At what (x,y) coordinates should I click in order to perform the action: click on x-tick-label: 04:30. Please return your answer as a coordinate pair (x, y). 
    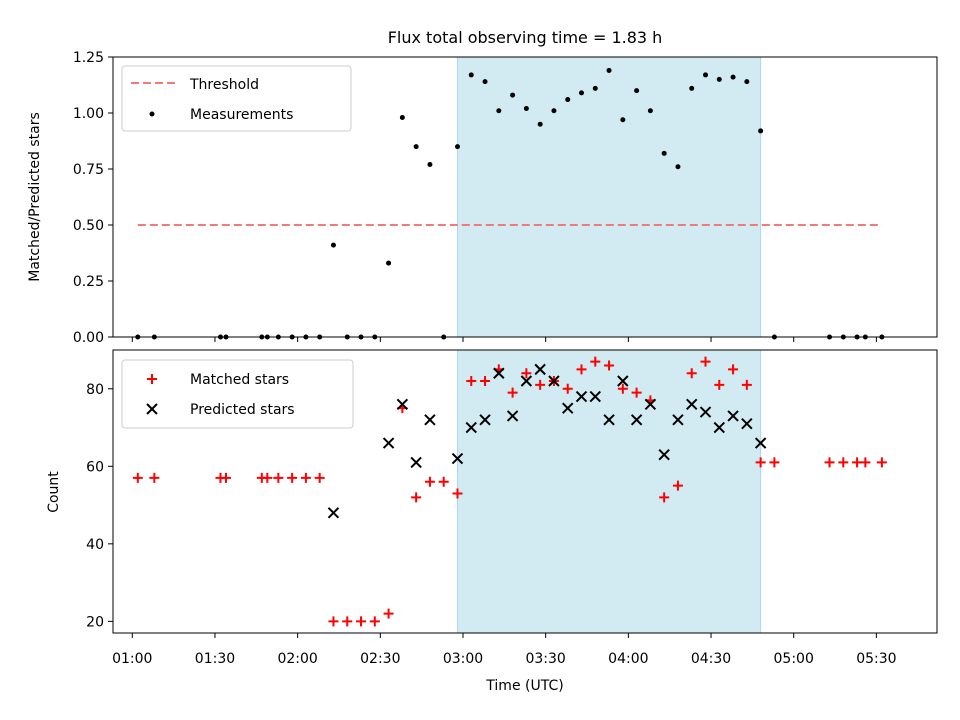
    Looking at the image, I should click on (711, 659).